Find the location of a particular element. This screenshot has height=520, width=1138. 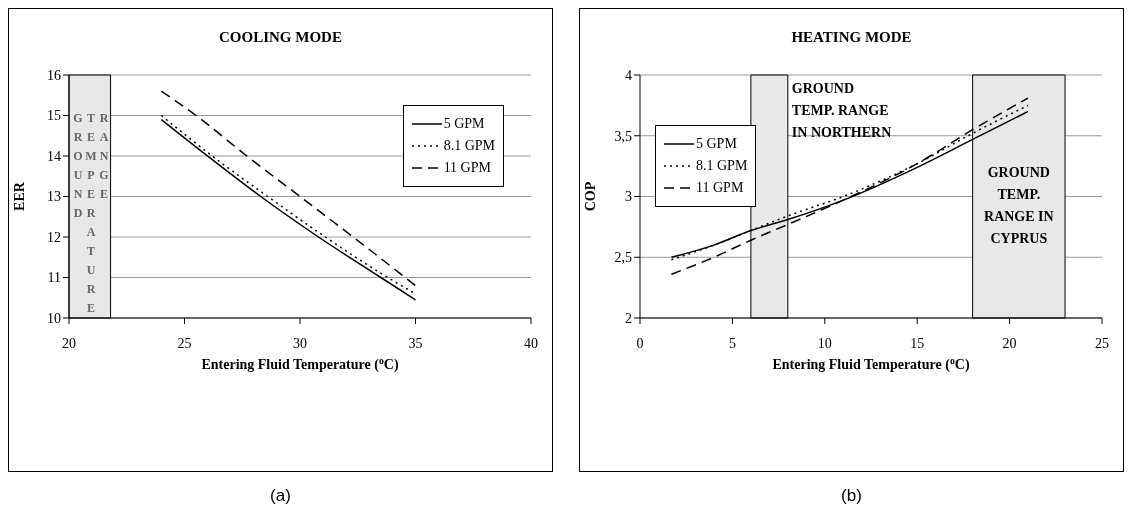

text: (b) is located at coordinates (851, 496).